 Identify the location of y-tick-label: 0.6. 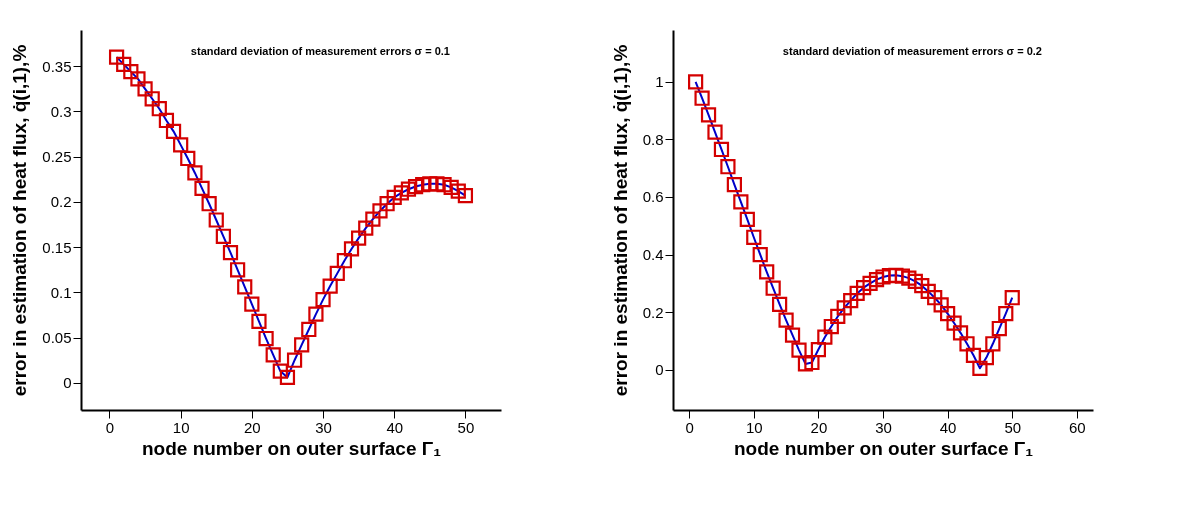
(653, 197).